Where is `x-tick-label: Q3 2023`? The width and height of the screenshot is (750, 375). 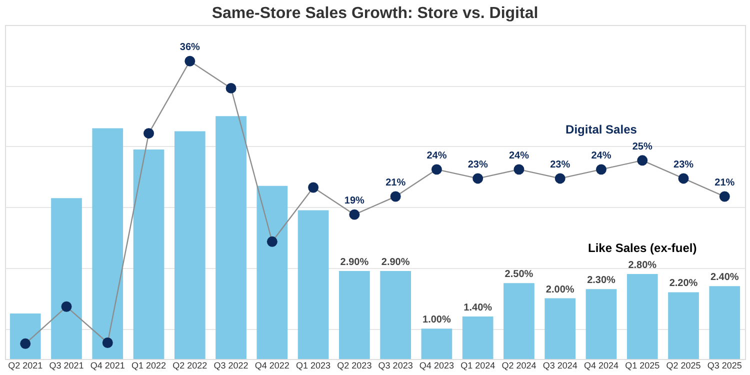 x-tick-label: Q3 2023 is located at coordinates (395, 365).